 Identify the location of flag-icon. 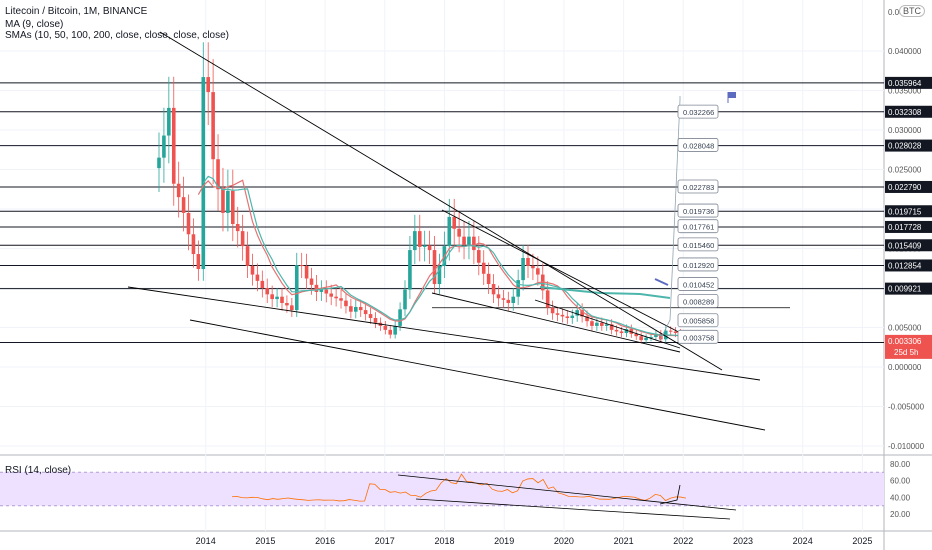
(732, 95).